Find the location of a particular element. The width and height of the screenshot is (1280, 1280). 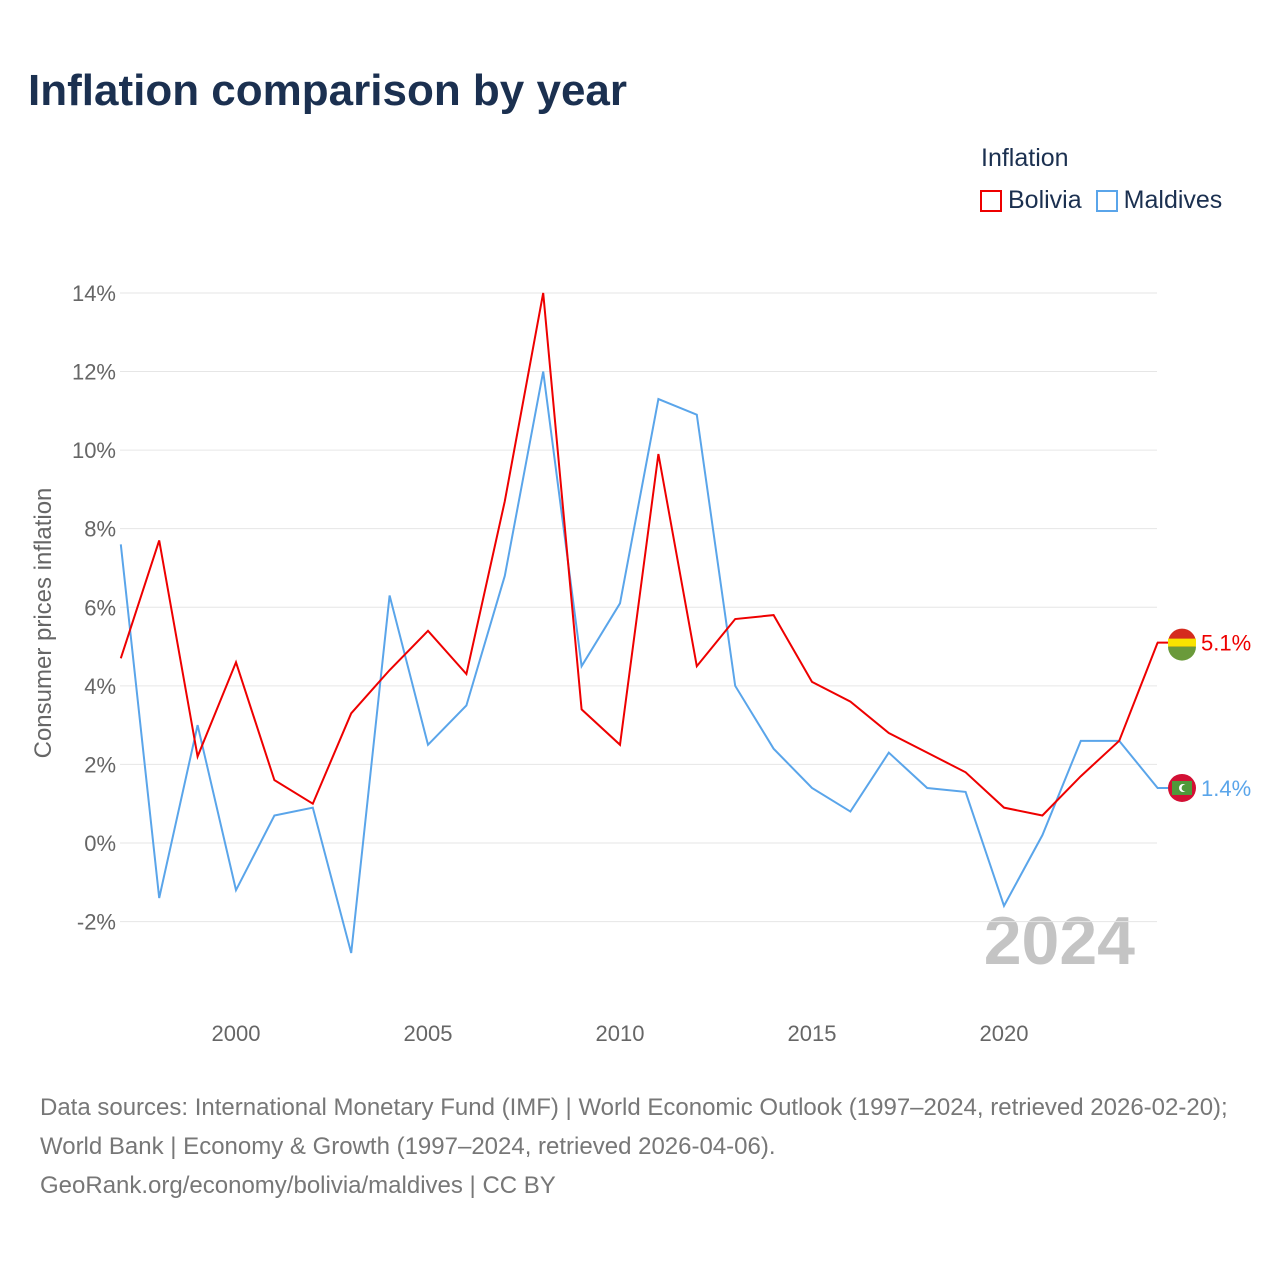

x-tick-label: 2000 is located at coordinates (236, 1033).